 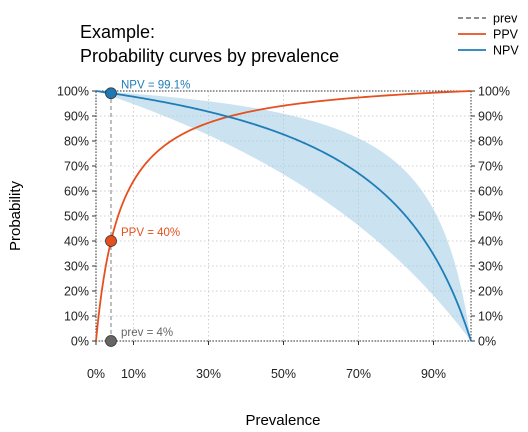 I want to click on y-tick-label-left-8: 80%, so click(x=76, y=142).